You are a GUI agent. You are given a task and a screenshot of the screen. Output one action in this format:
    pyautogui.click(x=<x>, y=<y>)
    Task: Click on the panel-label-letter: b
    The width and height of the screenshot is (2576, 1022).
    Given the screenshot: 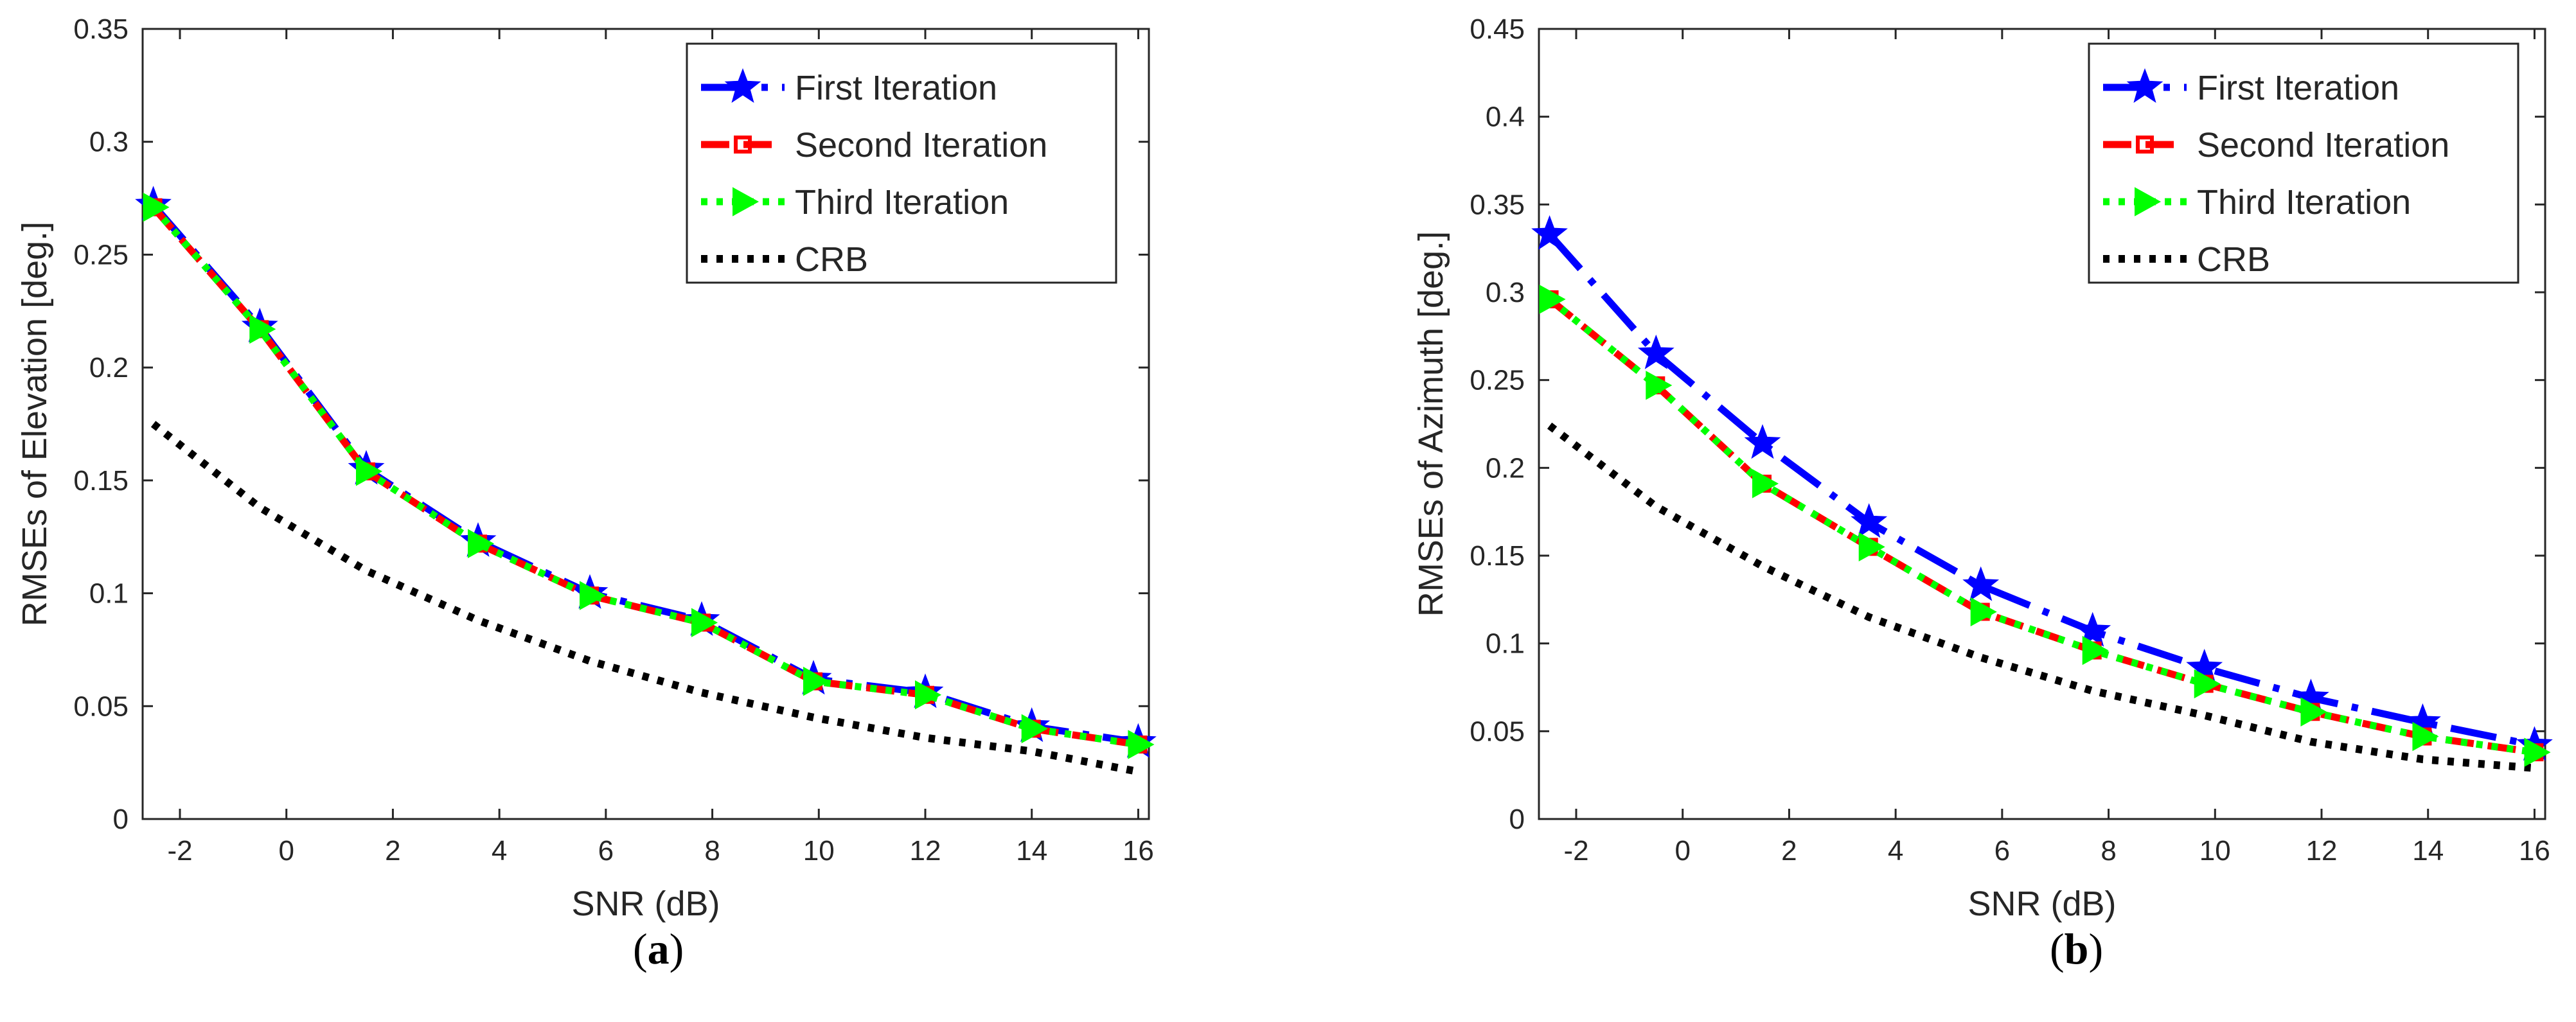 What is the action you would take?
    pyautogui.click(x=2077, y=948)
    